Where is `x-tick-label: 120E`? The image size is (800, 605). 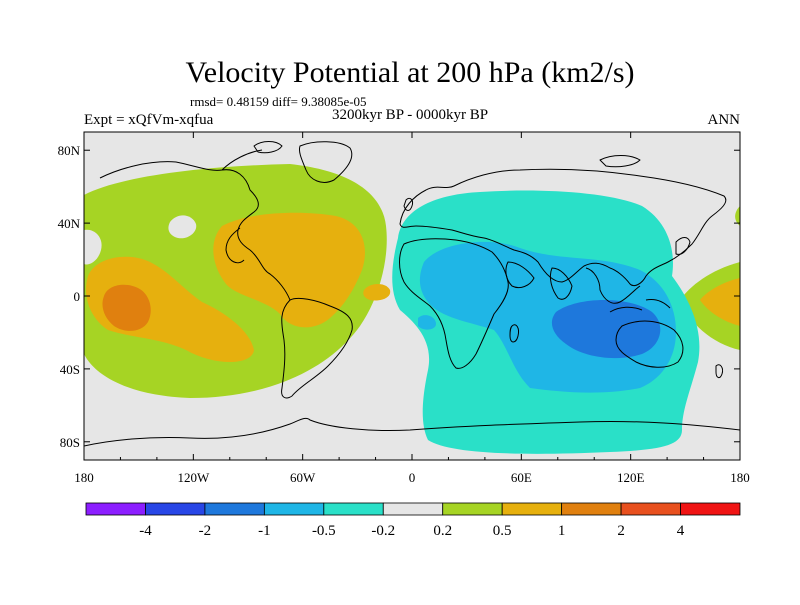 x-tick-label: 120E is located at coordinates (631, 477).